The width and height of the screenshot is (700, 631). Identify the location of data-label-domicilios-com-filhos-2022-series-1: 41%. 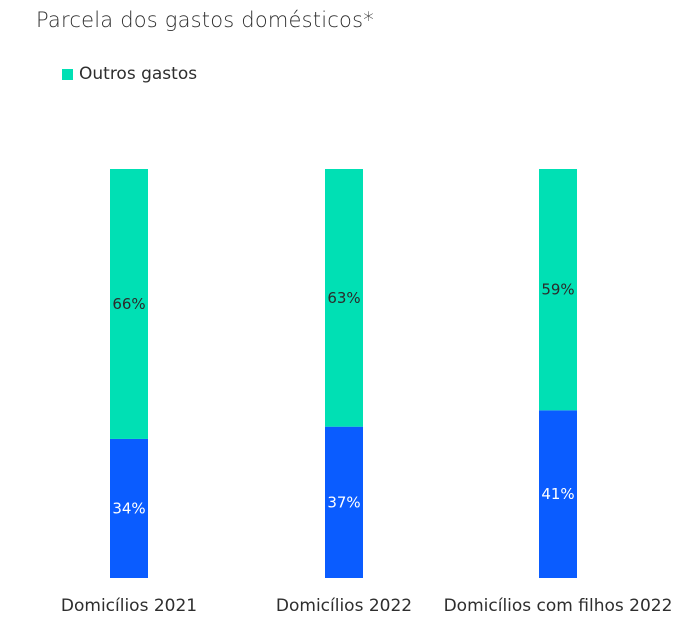
(557, 494).